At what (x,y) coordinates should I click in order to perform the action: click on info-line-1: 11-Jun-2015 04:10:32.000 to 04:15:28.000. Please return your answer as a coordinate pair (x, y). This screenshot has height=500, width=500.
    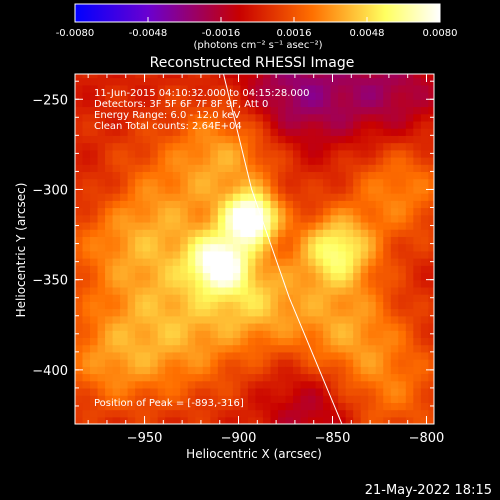
    Looking at the image, I should click on (202, 93).